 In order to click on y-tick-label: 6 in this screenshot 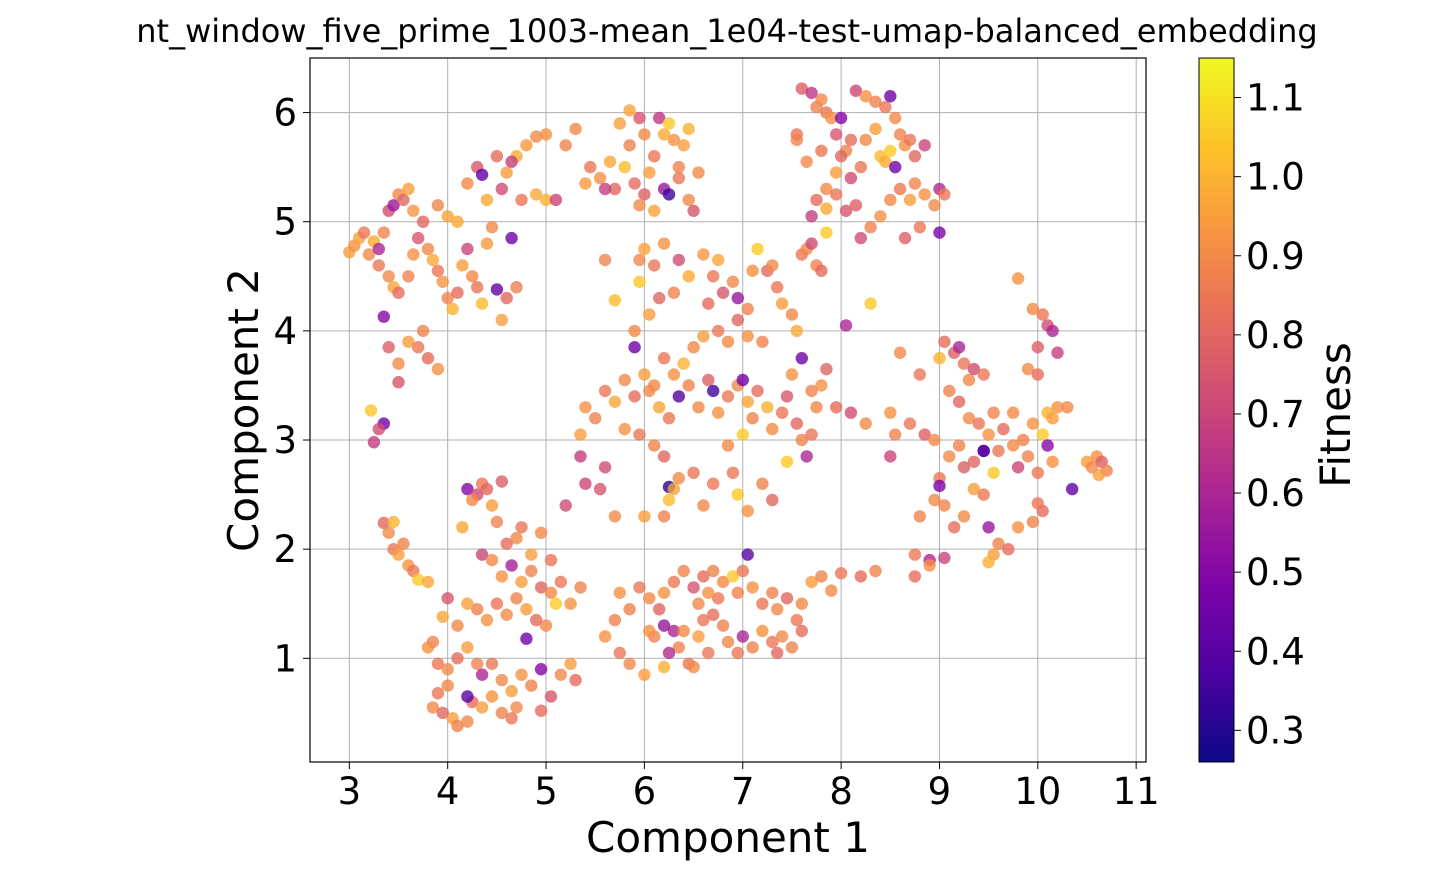, I will do `click(285, 113)`.